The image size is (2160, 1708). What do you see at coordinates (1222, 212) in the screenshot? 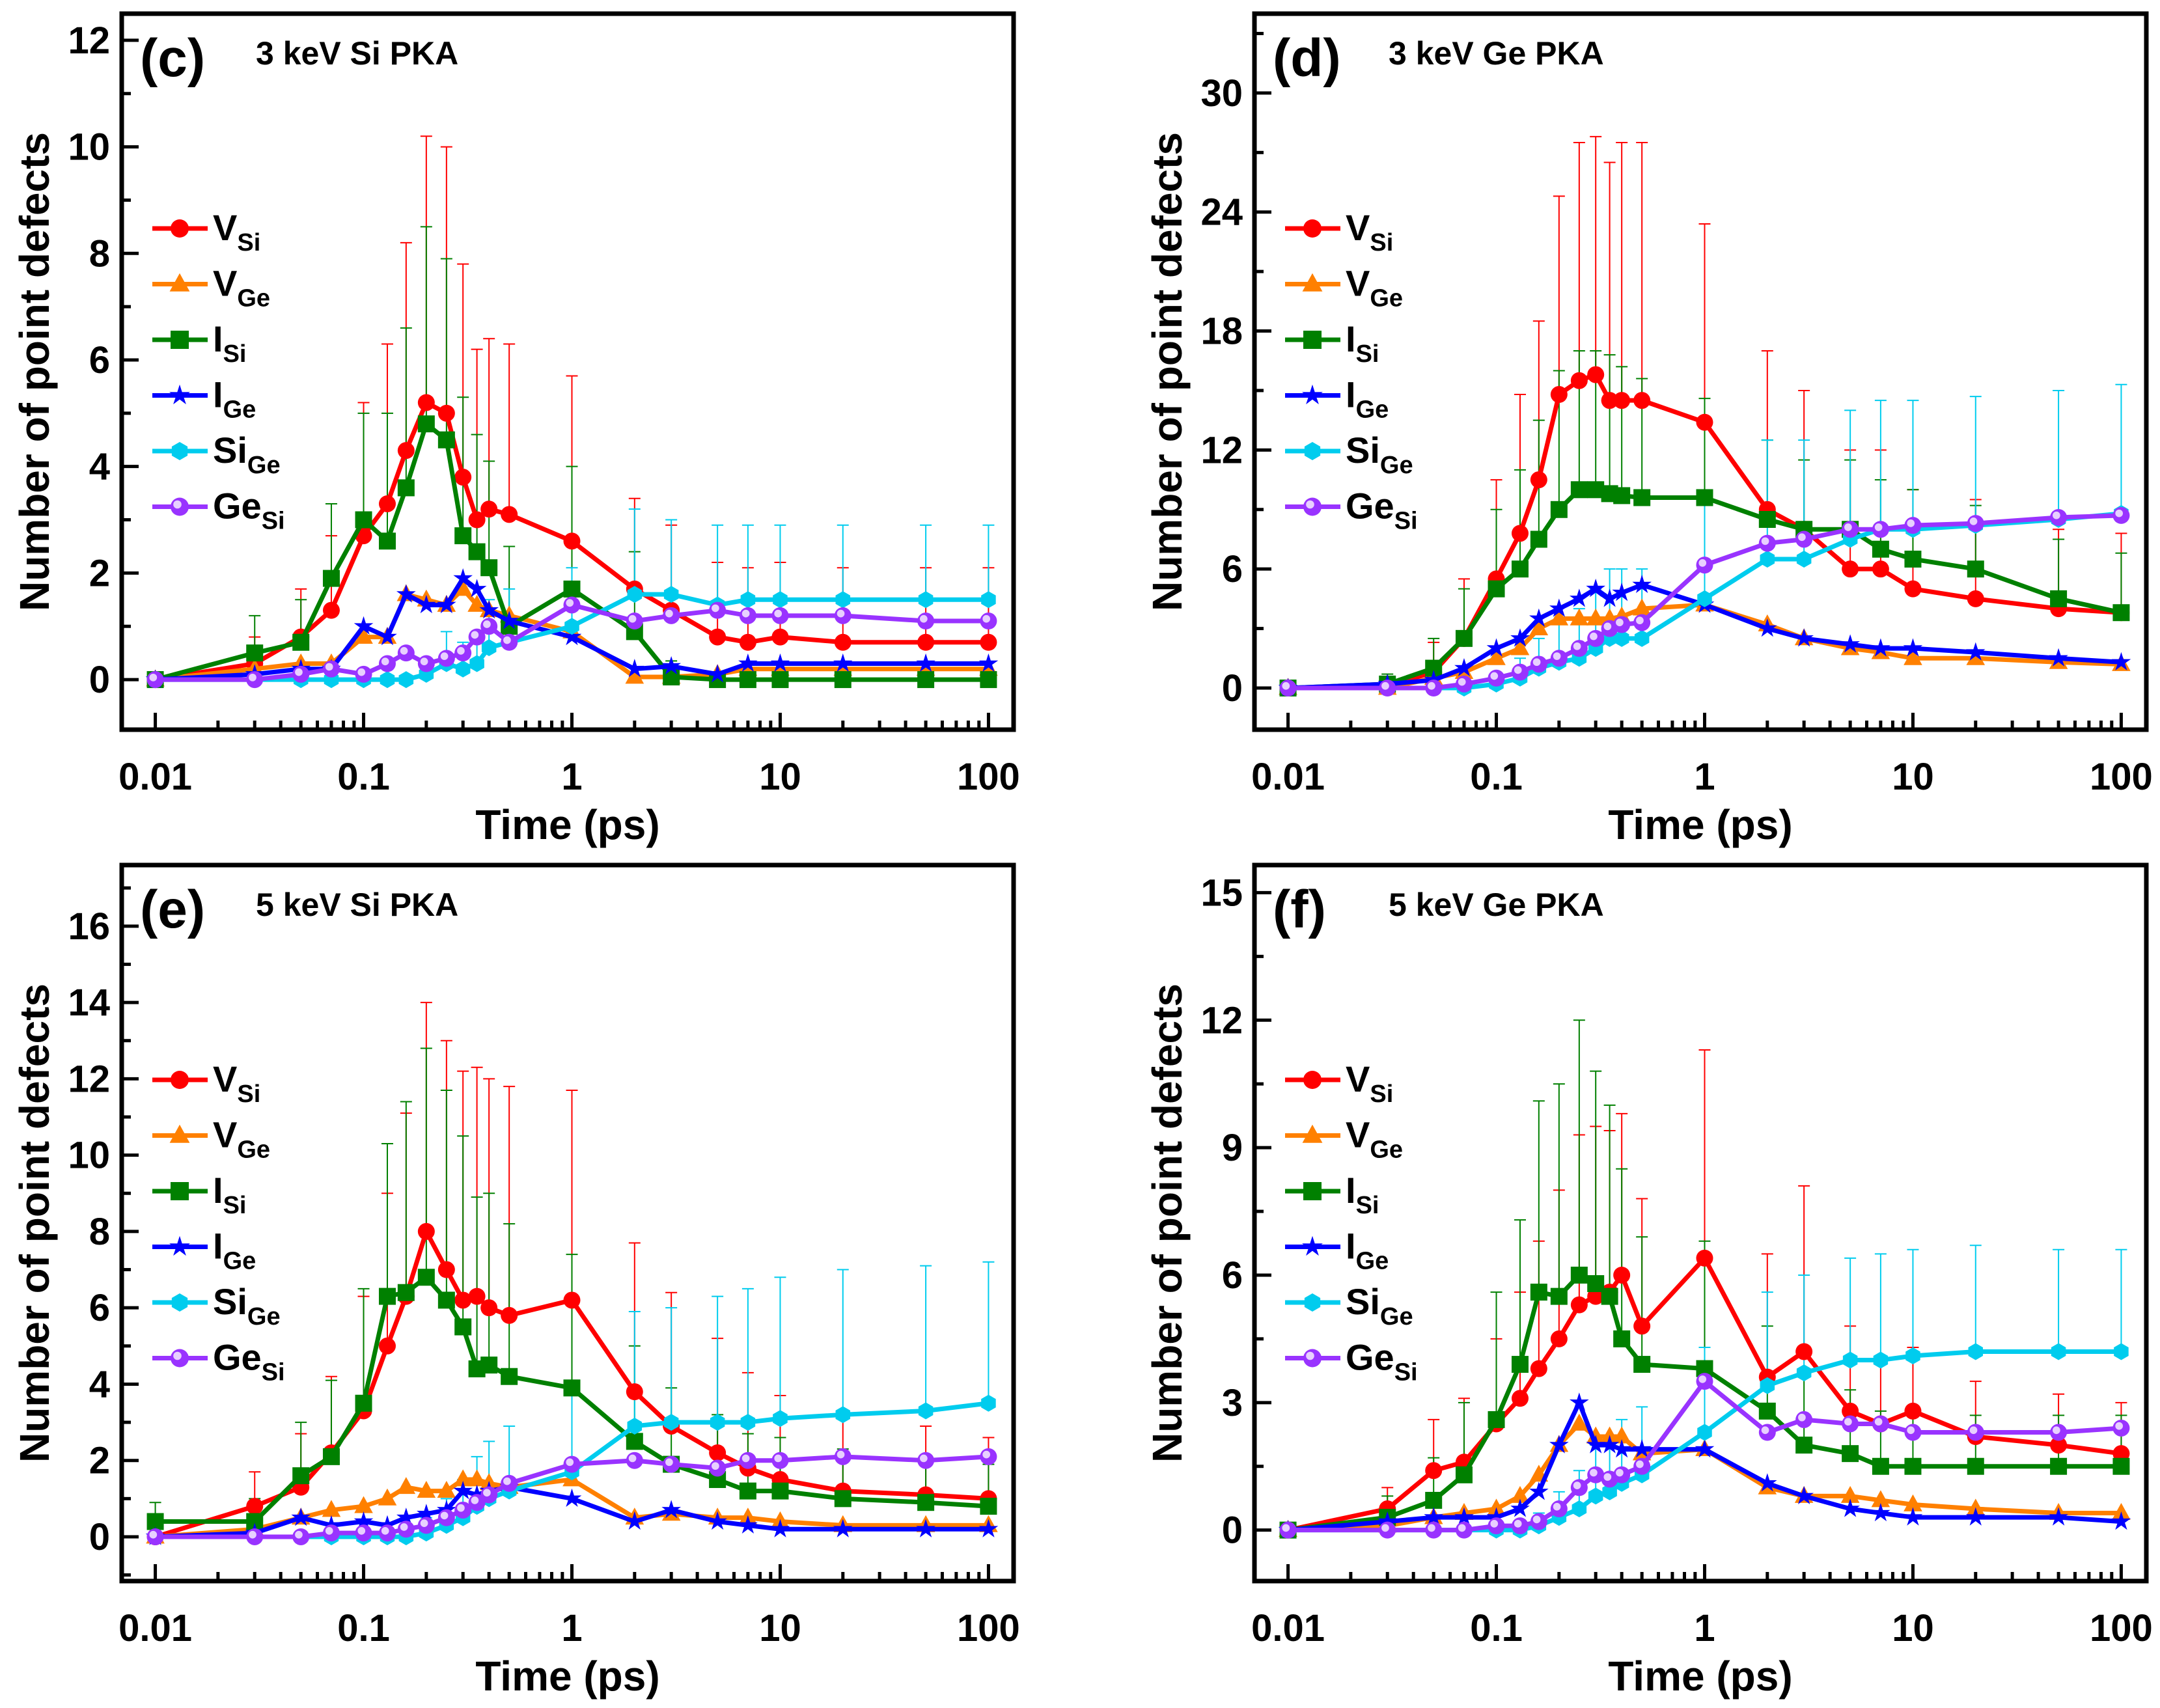
I see `y-tick-label: 24` at bounding box center [1222, 212].